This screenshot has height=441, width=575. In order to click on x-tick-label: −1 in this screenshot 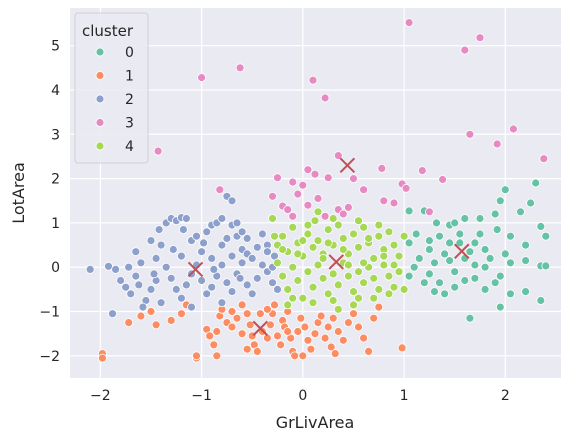, I will do `click(201, 396)`.